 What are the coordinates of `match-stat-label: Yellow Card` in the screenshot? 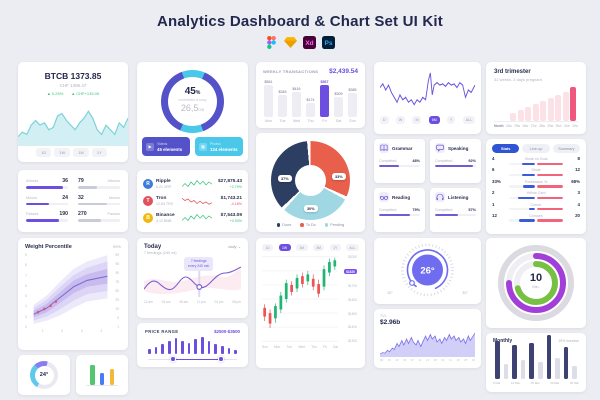 It's located at (536, 193).